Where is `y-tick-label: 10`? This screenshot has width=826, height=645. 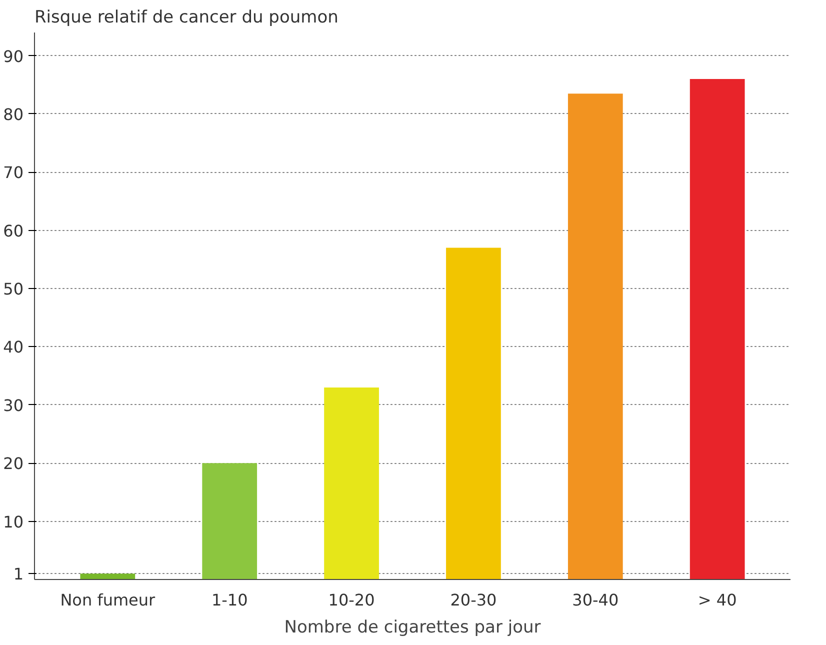 y-tick-label: 10 is located at coordinates (13, 522).